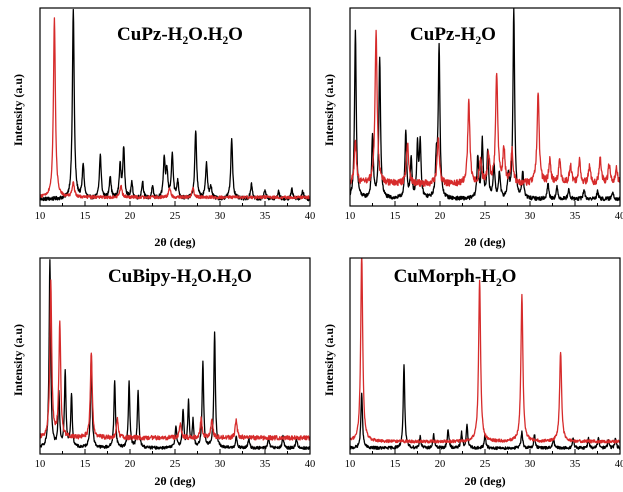 Image resolution: width=623 pixels, height=492 pixels. What do you see at coordinates (180, 34) in the screenshot?
I see `panel-title: CuPz-H₂O.H₂O` at bounding box center [180, 34].